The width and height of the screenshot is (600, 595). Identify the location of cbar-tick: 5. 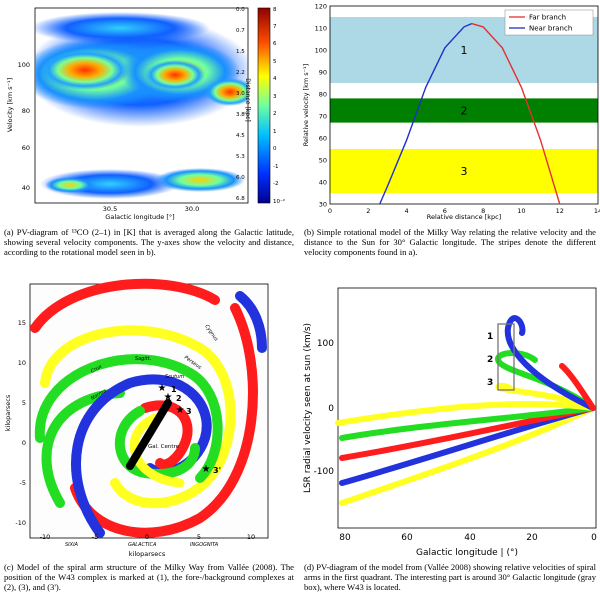
(275, 62).